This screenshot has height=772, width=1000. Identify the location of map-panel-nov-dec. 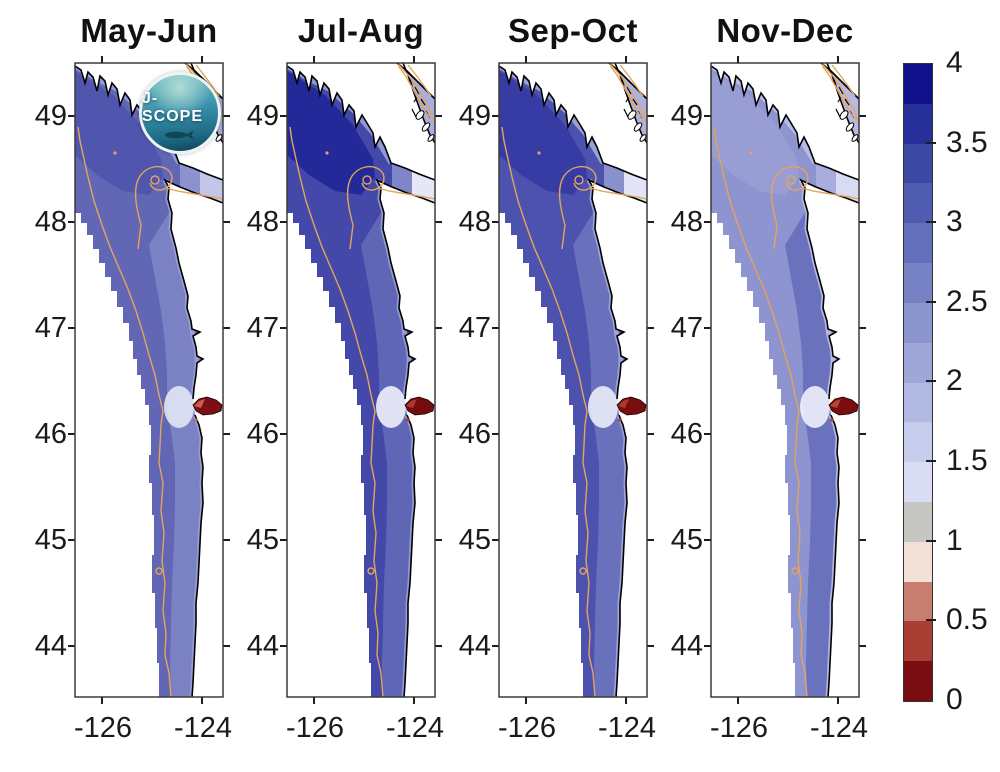
(785, 380).